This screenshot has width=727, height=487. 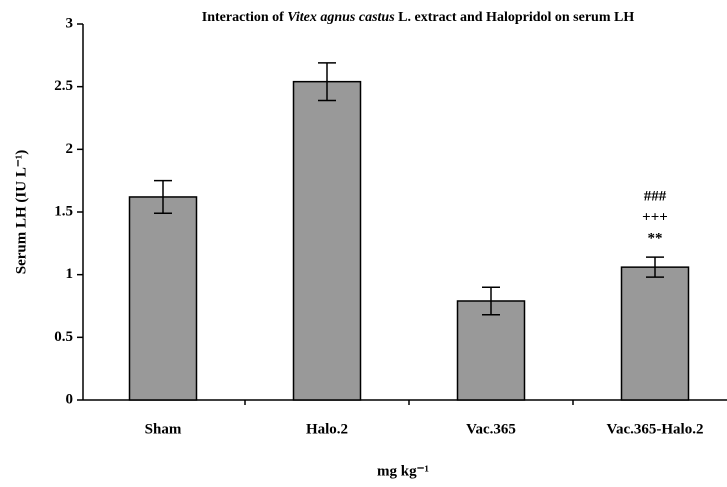 I want to click on y-tick-label: 0.5, so click(x=63, y=337).